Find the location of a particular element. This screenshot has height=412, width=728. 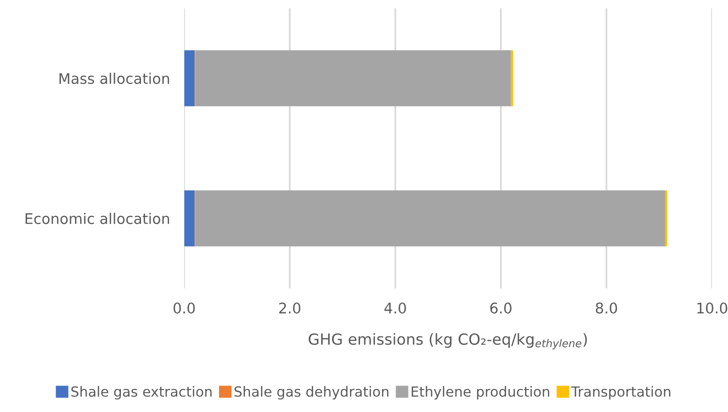

legend-label: Shale gas extraction is located at coordinates (141, 393).